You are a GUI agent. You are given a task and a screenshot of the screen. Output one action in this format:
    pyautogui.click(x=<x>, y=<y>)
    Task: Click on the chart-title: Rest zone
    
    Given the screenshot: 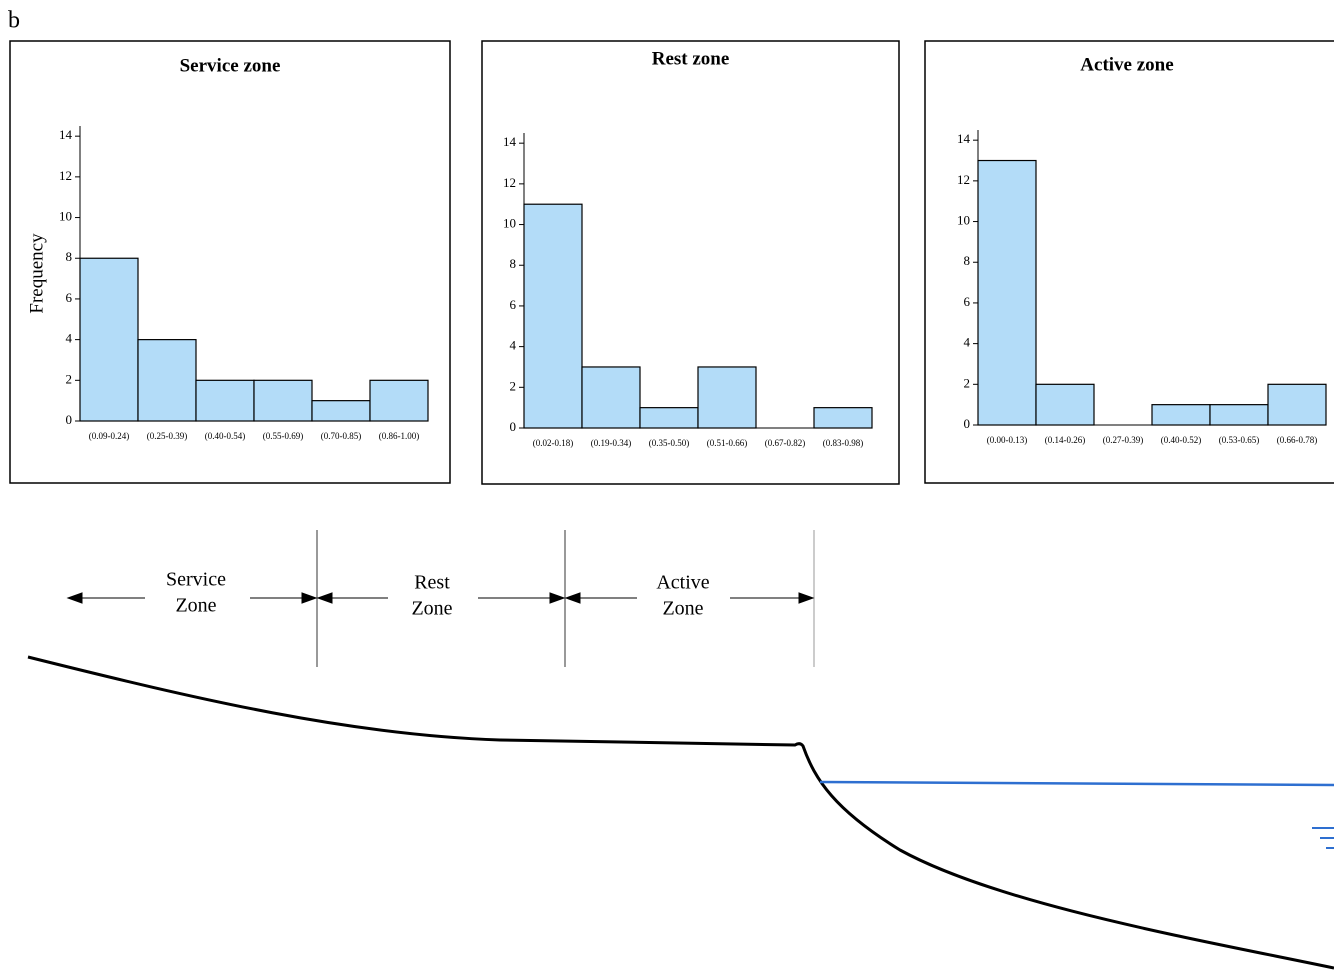 What is the action you would take?
    pyautogui.click(x=691, y=58)
    